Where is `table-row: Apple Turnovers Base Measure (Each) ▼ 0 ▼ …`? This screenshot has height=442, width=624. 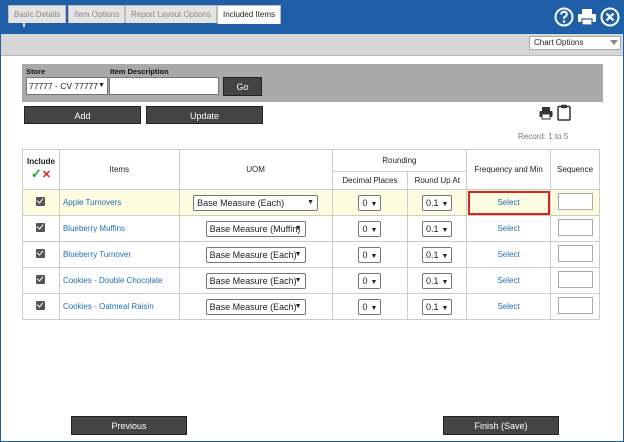
table-row: Apple Turnovers Base Measure (Each) ▼ 0 ▼ … is located at coordinates (311, 202).